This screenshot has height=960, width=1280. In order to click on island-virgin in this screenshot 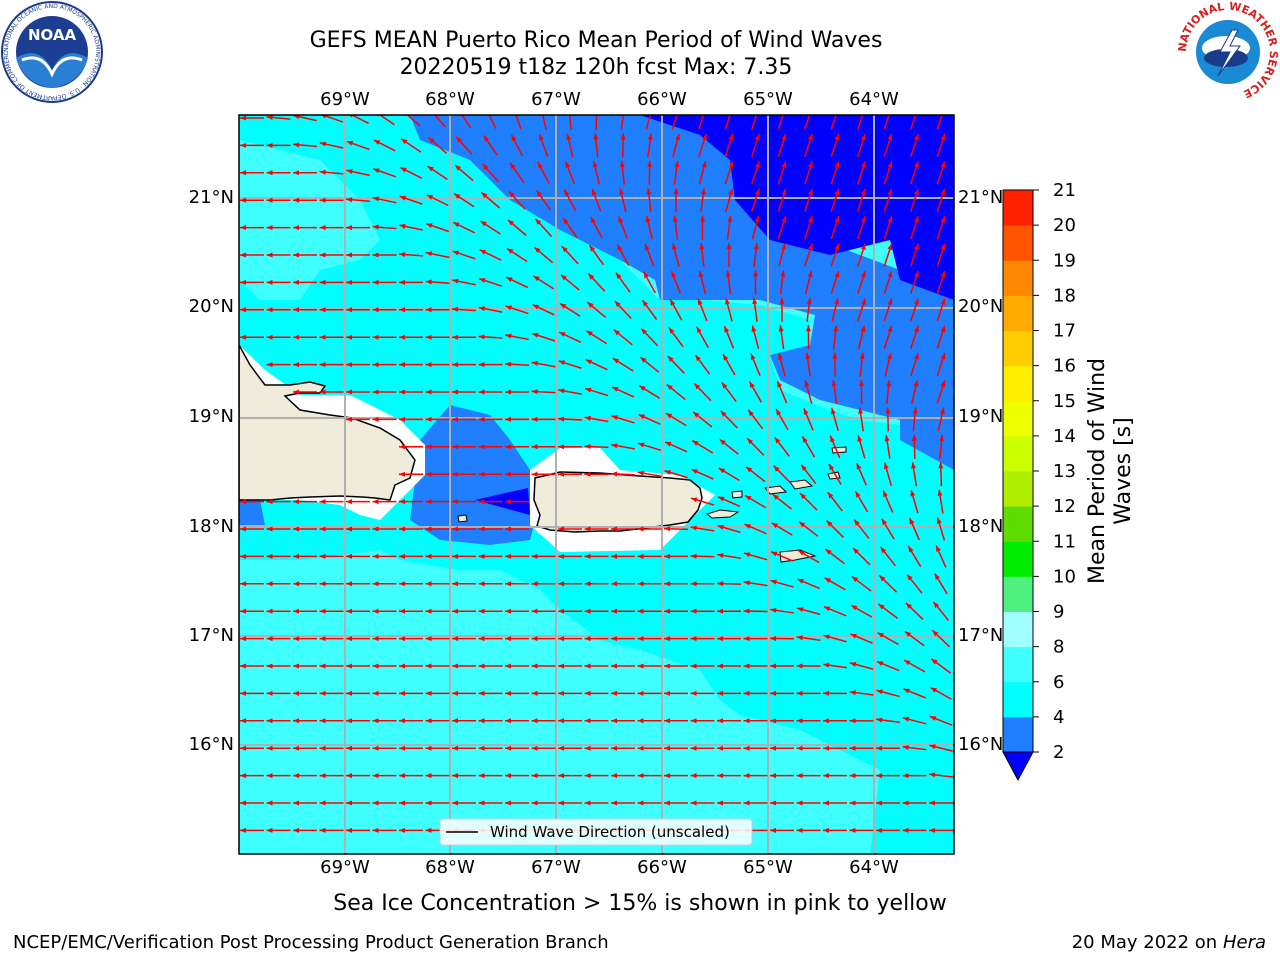, I will do `click(737, 494)`.